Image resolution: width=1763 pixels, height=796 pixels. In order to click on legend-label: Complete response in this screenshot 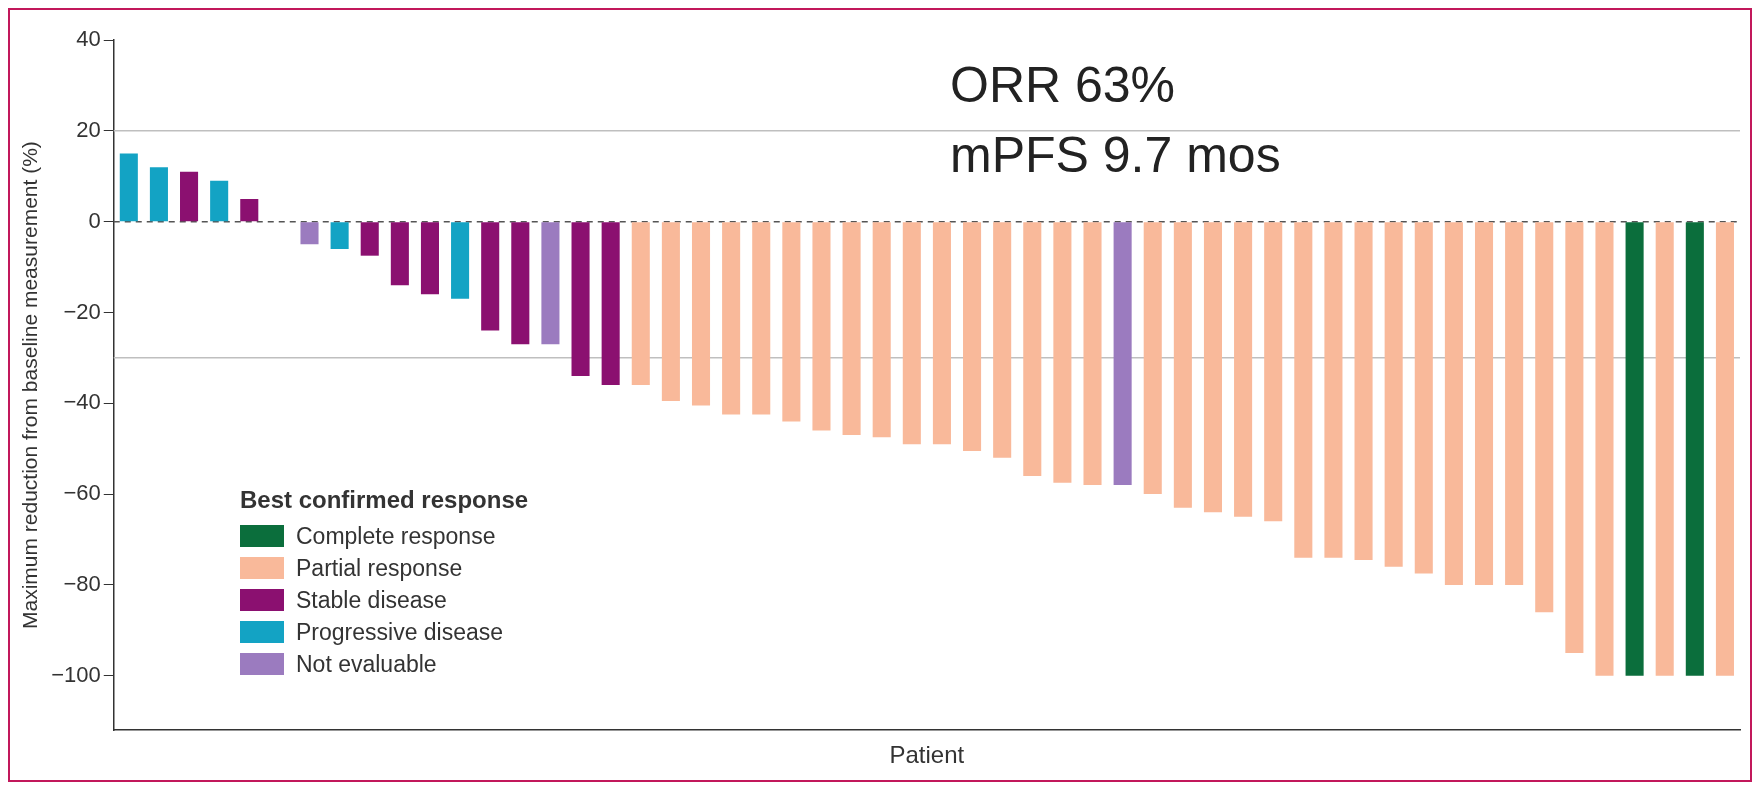, I will do `click(396, 536)`.